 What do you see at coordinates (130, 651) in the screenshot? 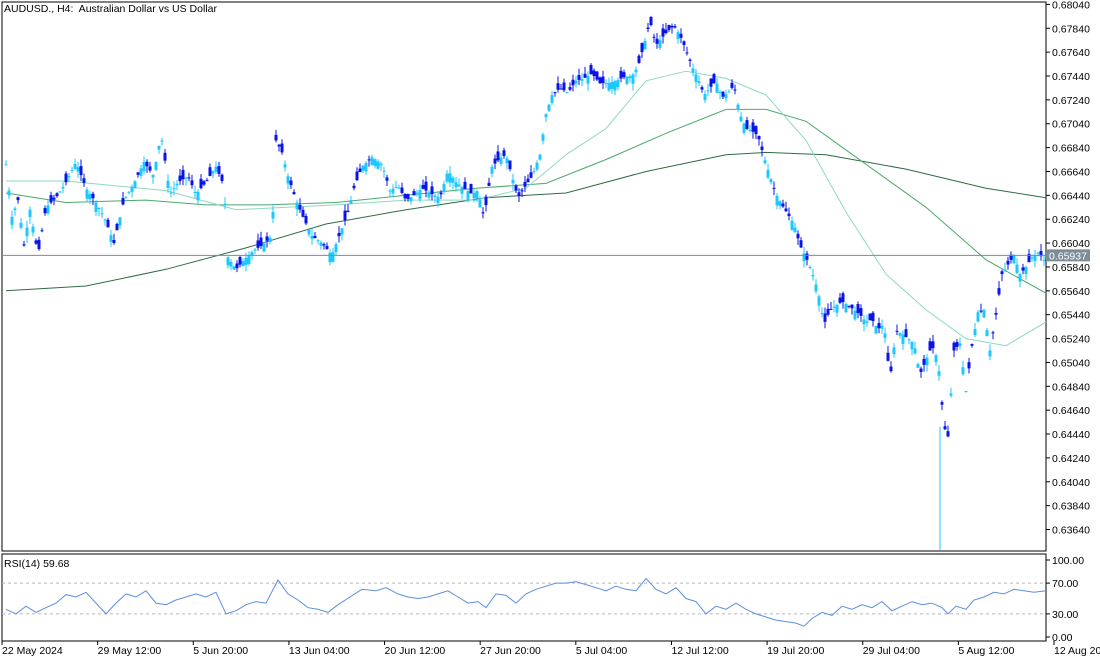
I see `x-tick-label: 29 May 12:00` at bounding box center [130, 651].